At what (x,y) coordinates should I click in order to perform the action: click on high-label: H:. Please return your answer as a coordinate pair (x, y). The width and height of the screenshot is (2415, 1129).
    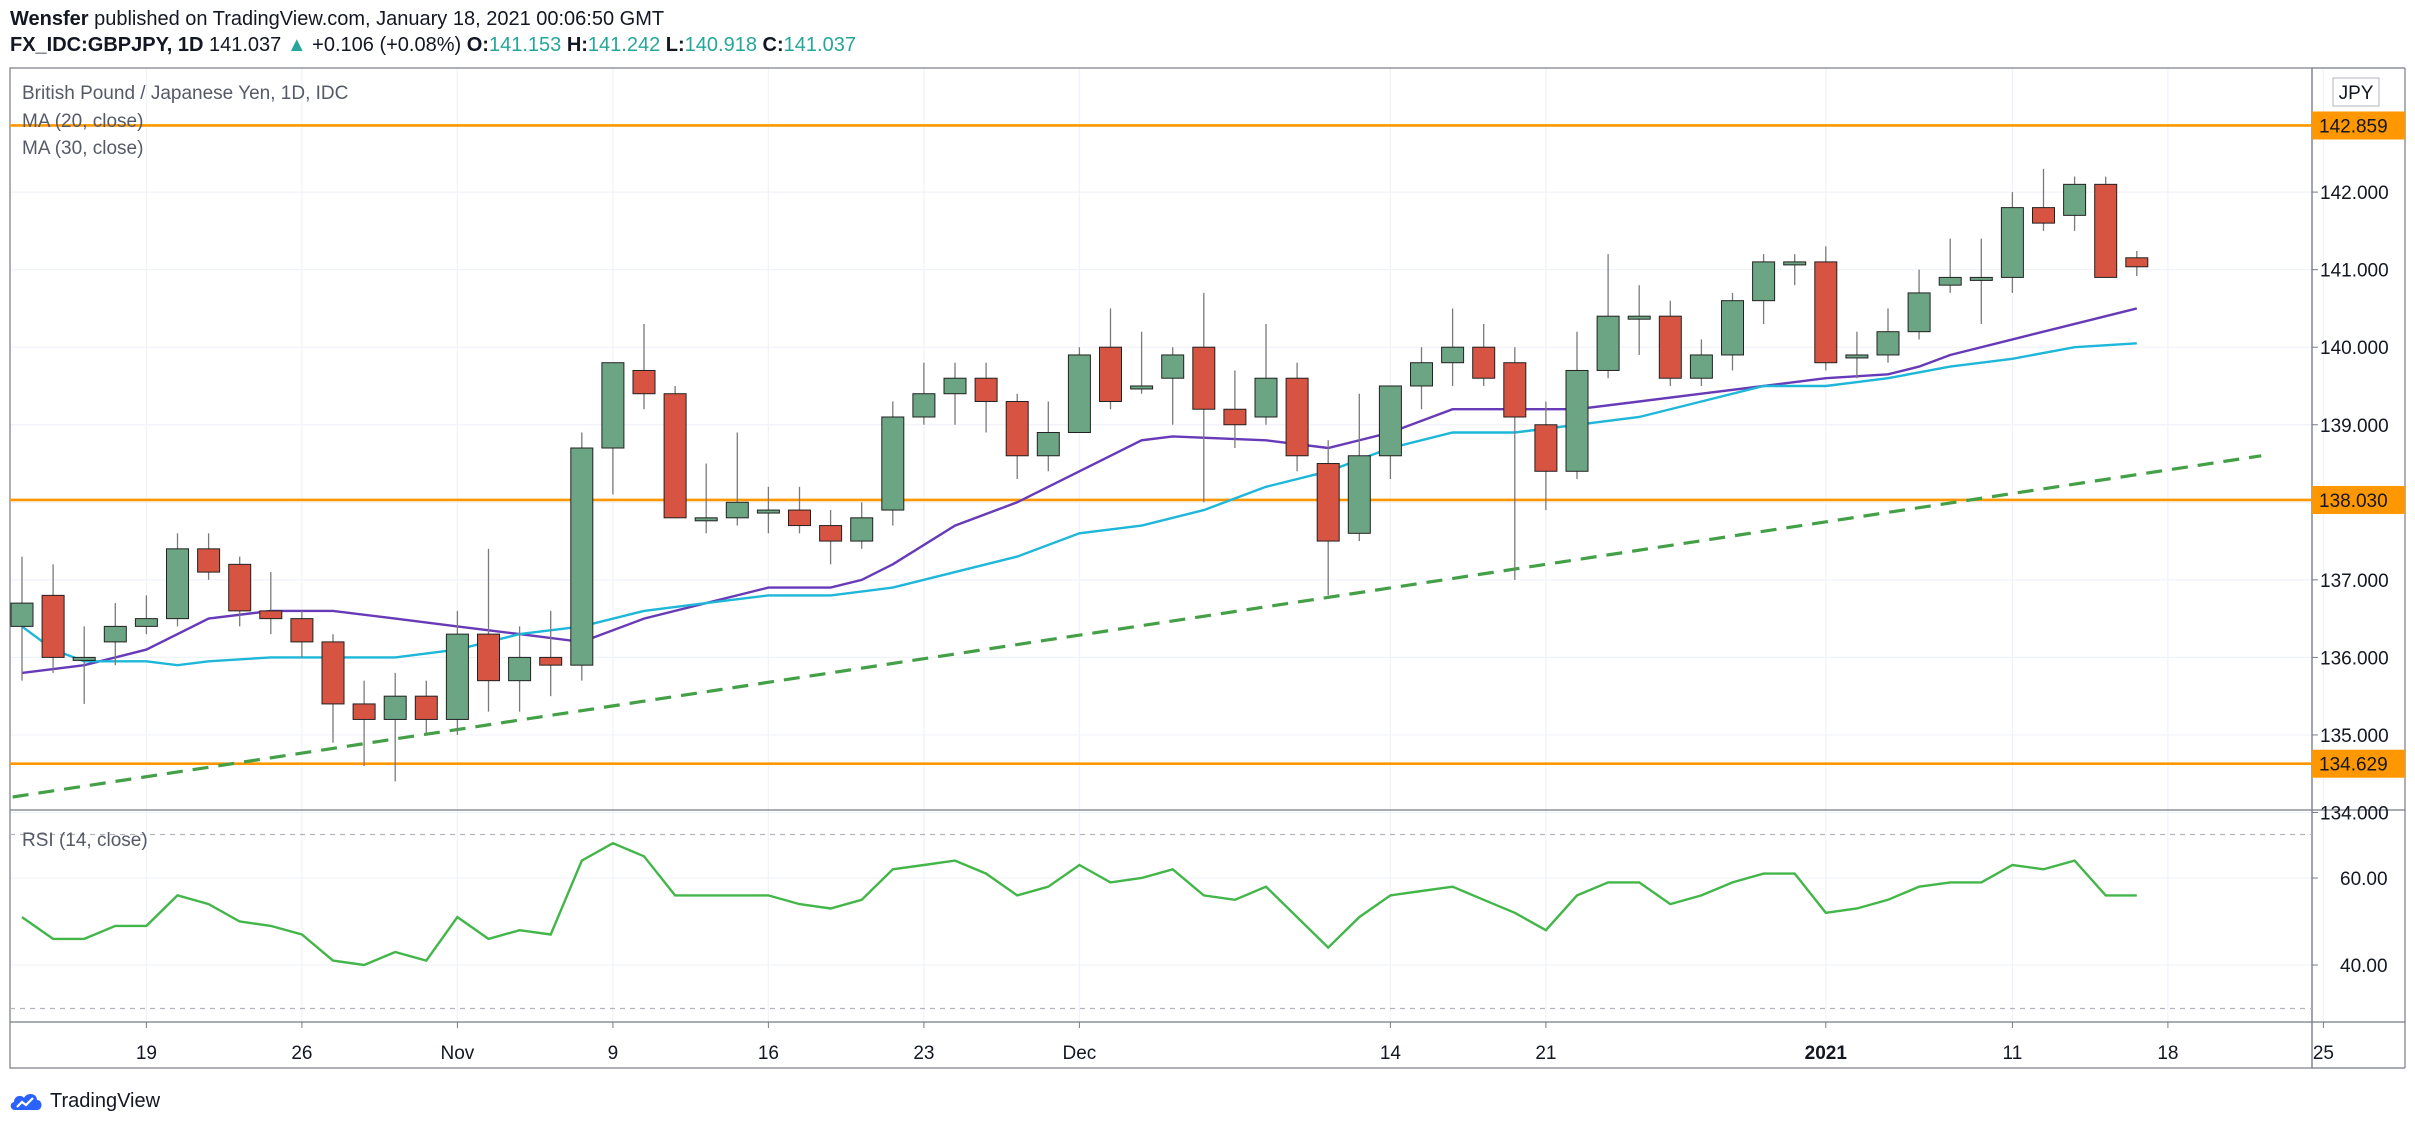
    Looking at the image, I should click on (577, 45).